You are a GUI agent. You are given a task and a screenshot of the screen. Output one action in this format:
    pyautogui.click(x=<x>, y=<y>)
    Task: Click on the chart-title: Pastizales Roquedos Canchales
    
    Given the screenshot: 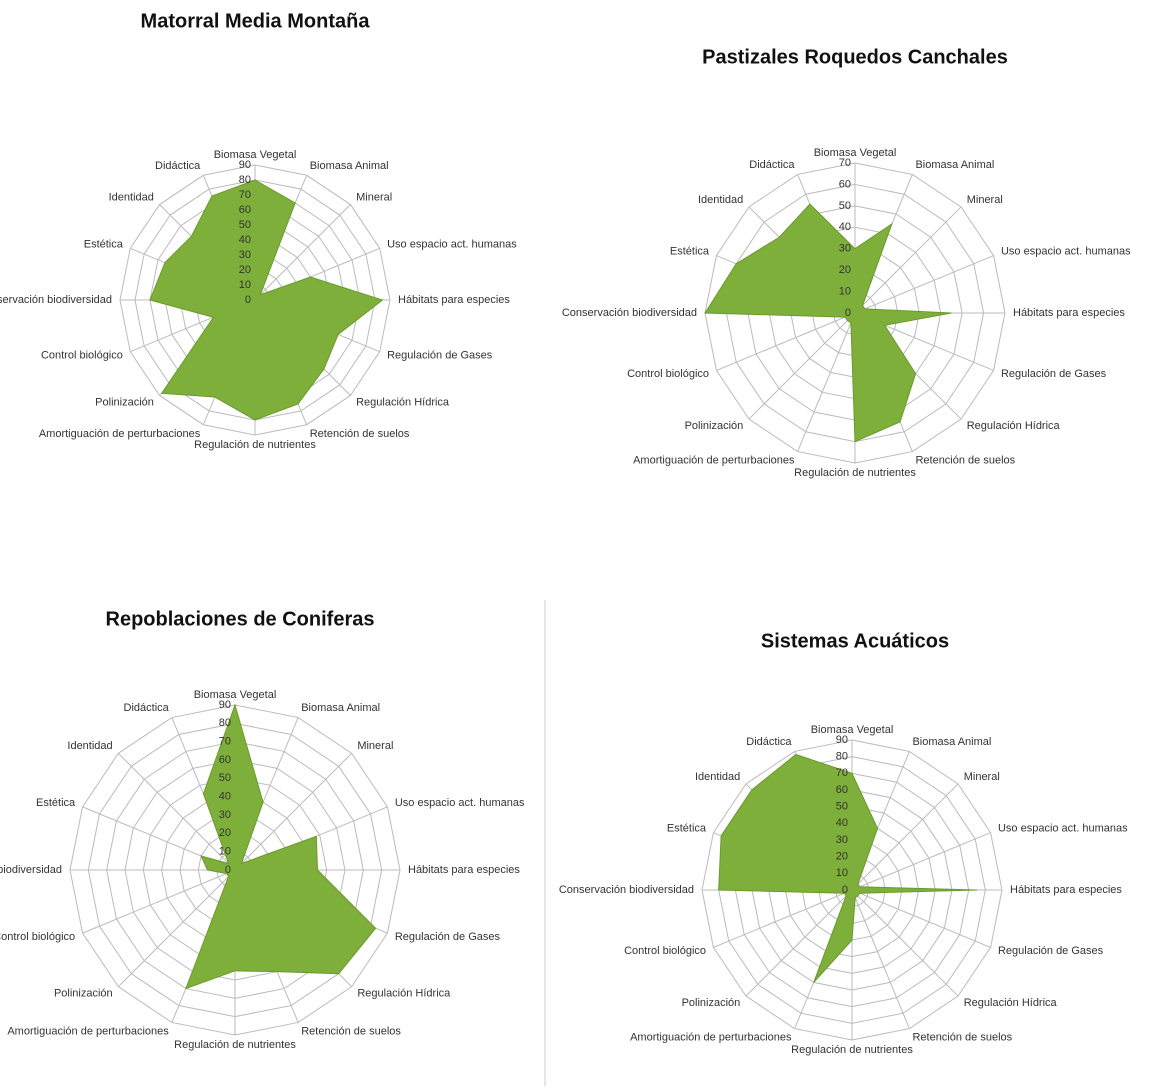 What is the action you would take?
    pyautogui.click(x=855, y=57)
    